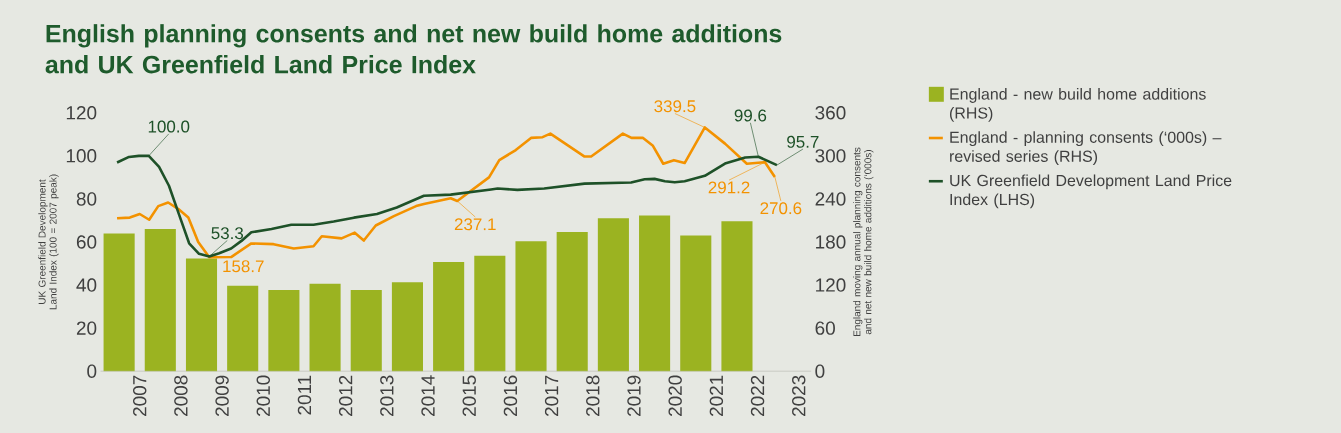  I want to click on y-tick-label: 100, so click(81, 156).